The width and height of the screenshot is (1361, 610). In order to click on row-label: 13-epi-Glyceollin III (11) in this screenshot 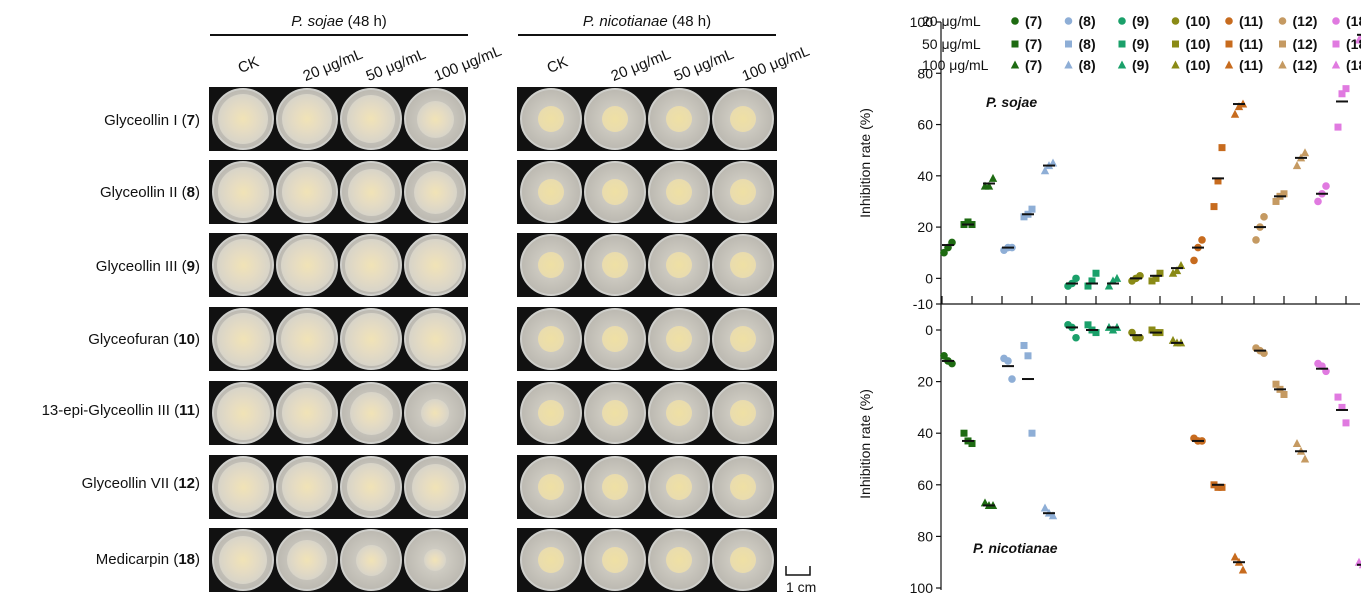, I will do `click(120, 410)`.